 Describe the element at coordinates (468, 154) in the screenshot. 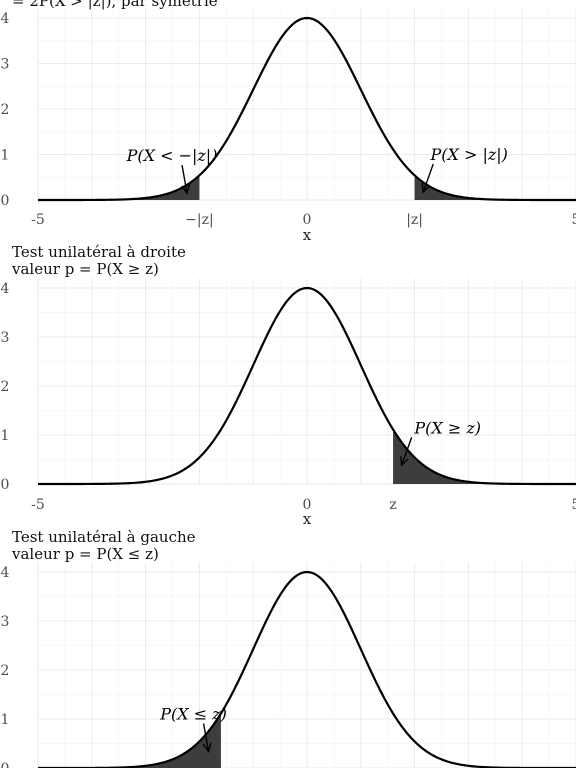

I see `annotation-label: P(X > |z|)` at that location.